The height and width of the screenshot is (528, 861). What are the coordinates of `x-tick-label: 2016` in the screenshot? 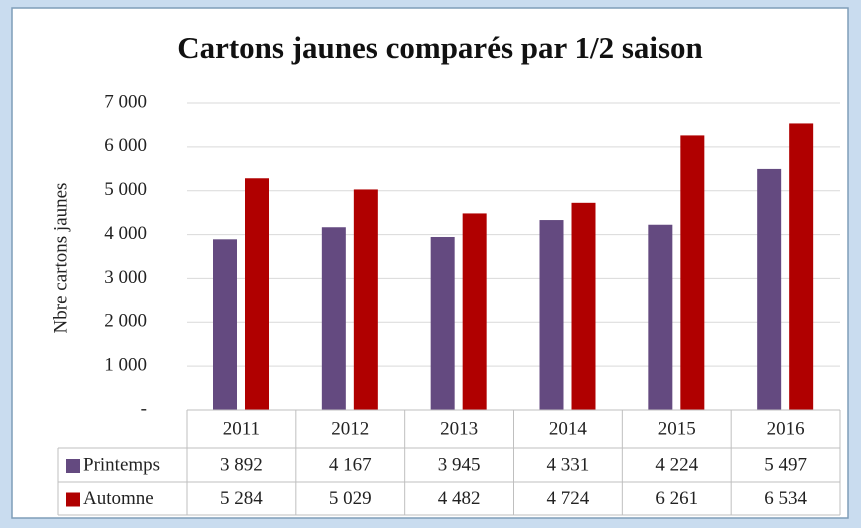 It's located at (786, 428).